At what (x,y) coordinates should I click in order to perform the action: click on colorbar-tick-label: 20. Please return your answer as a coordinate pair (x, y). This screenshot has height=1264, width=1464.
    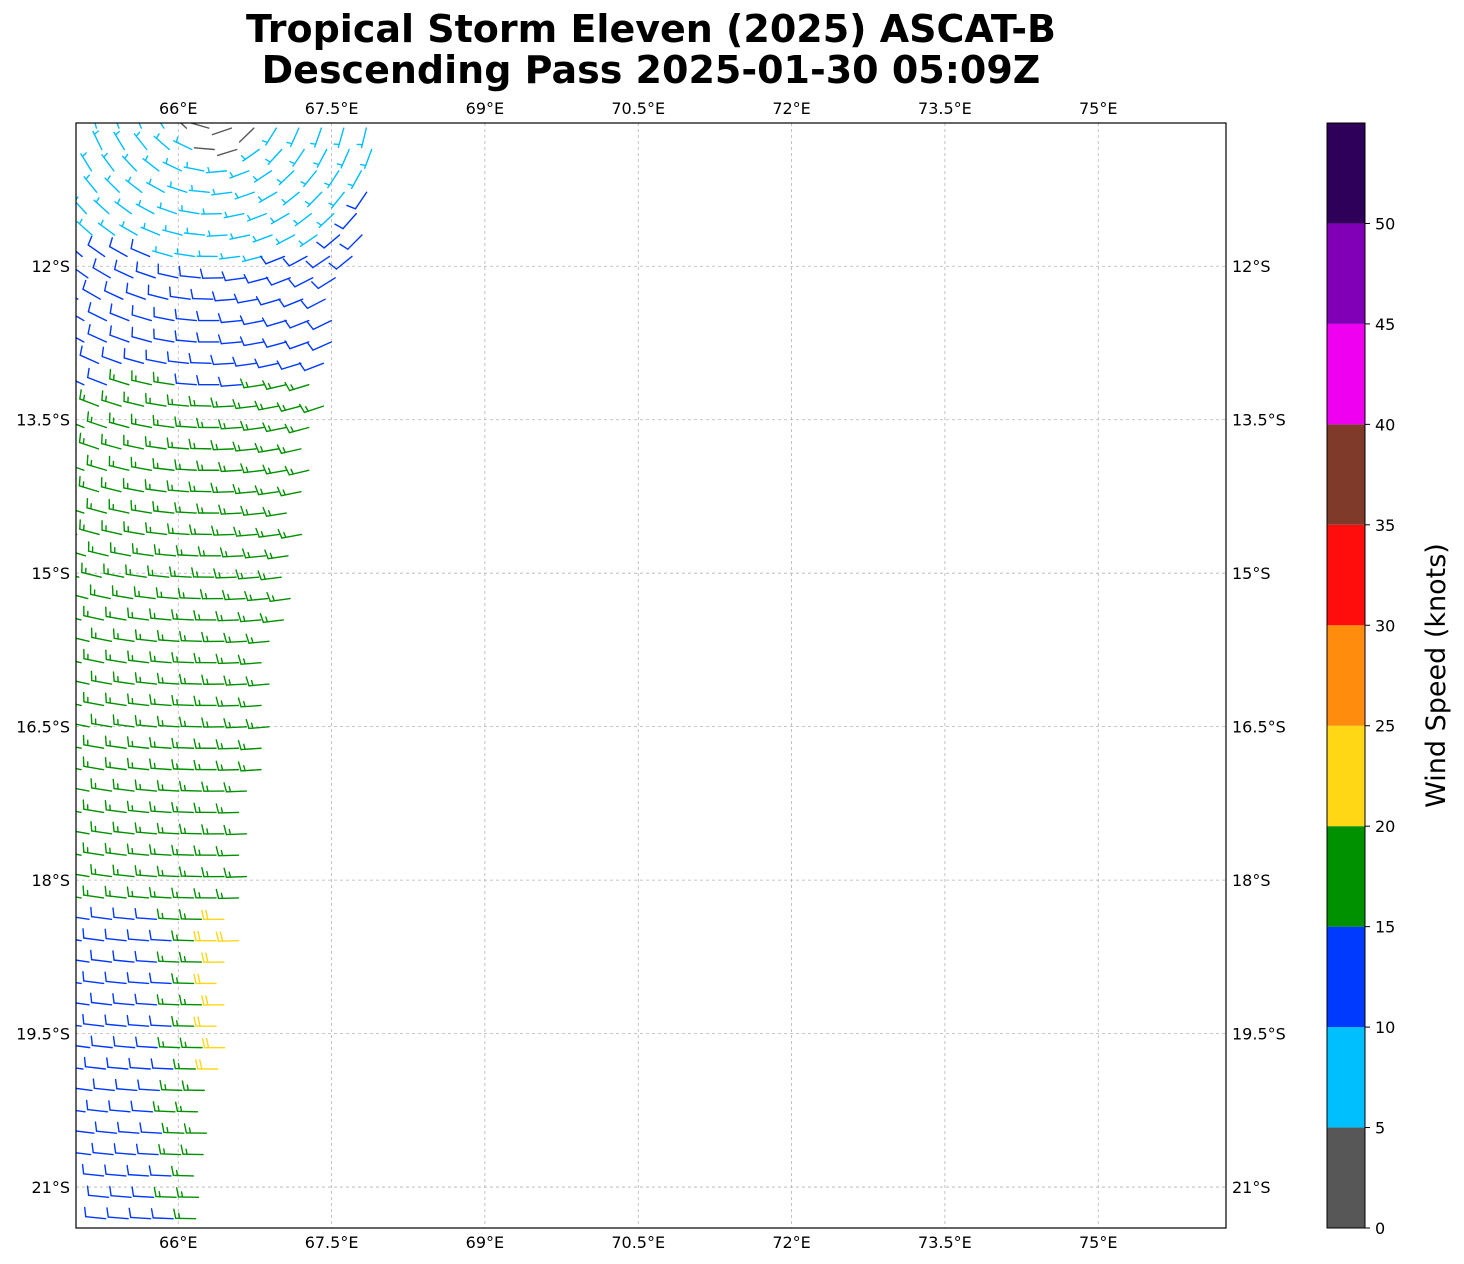
    Looking at the image, I should click on (1385, 826).